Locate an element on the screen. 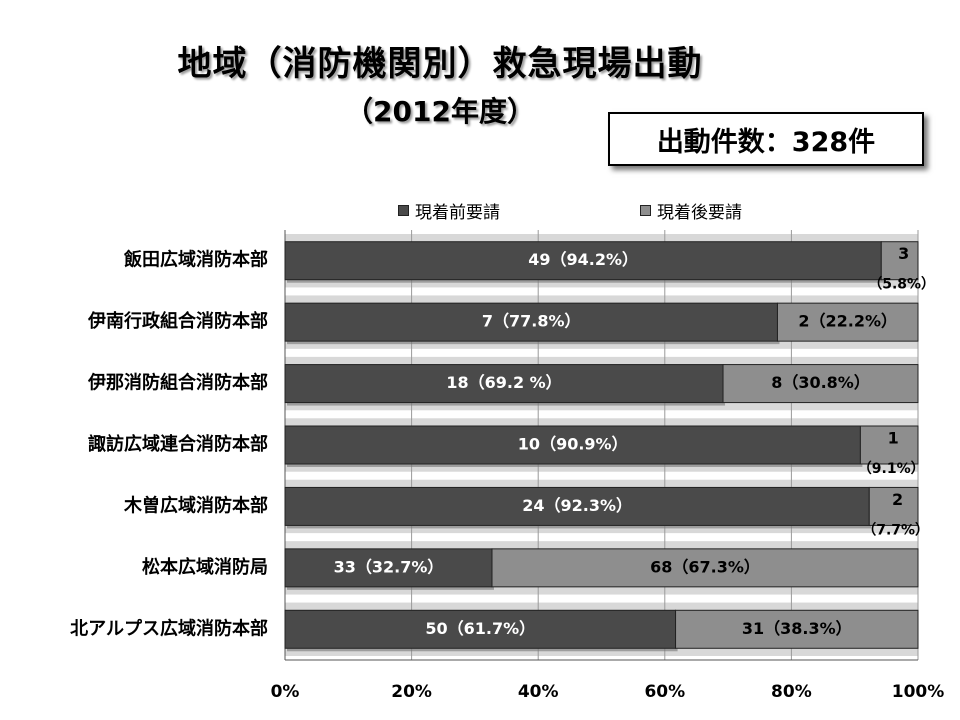 The width and height of the screenshot is (960, 720). bar-label-after: 8（30.8%） is located at coordinates (820, 382).